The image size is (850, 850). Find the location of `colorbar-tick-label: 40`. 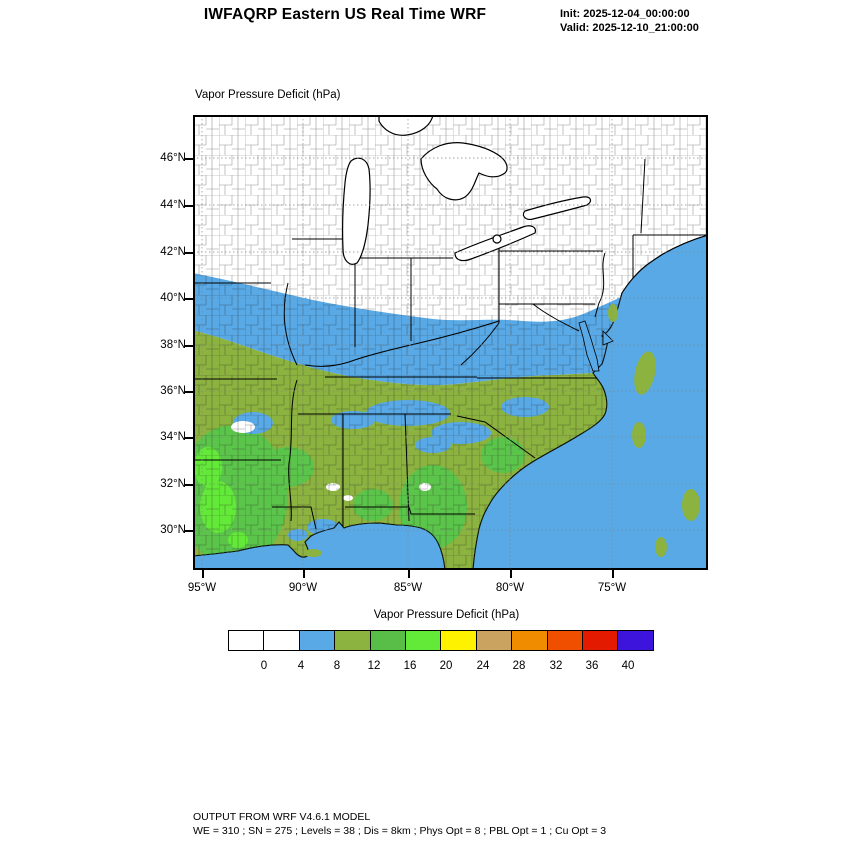

colorbar-tick-label: 40 is located at coordinates (628, 666).